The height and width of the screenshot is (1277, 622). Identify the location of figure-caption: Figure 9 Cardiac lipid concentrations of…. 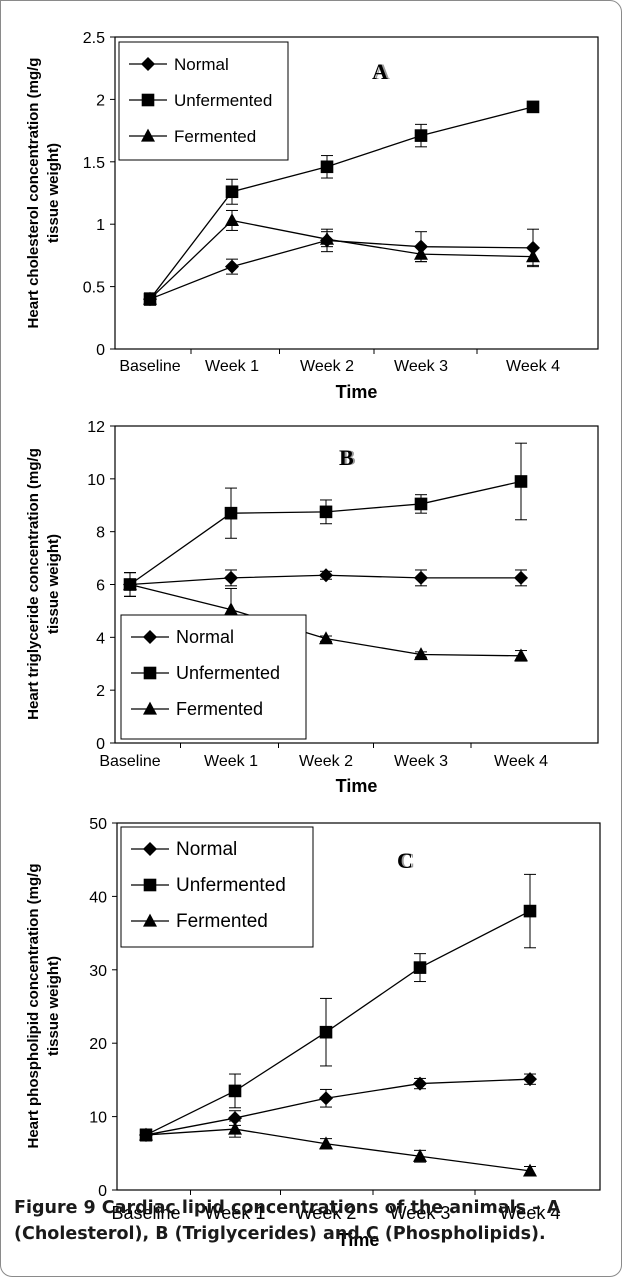
(314, 1221).